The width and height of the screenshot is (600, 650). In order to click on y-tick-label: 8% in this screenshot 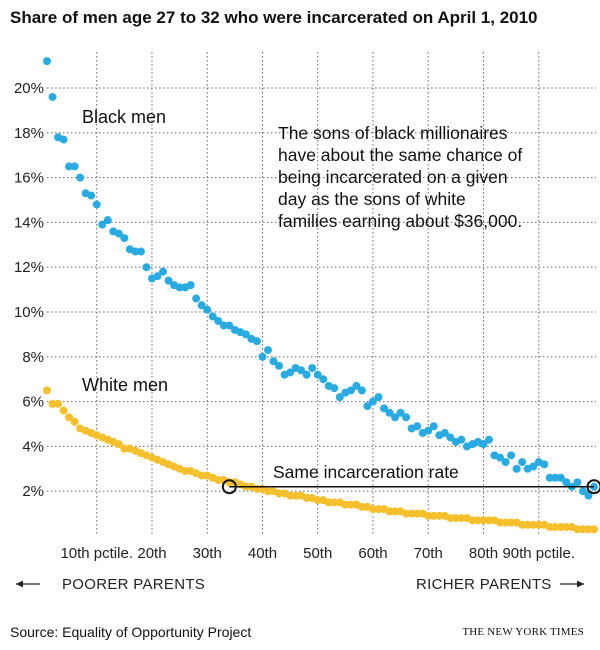, I will do `click(33, 357)`.